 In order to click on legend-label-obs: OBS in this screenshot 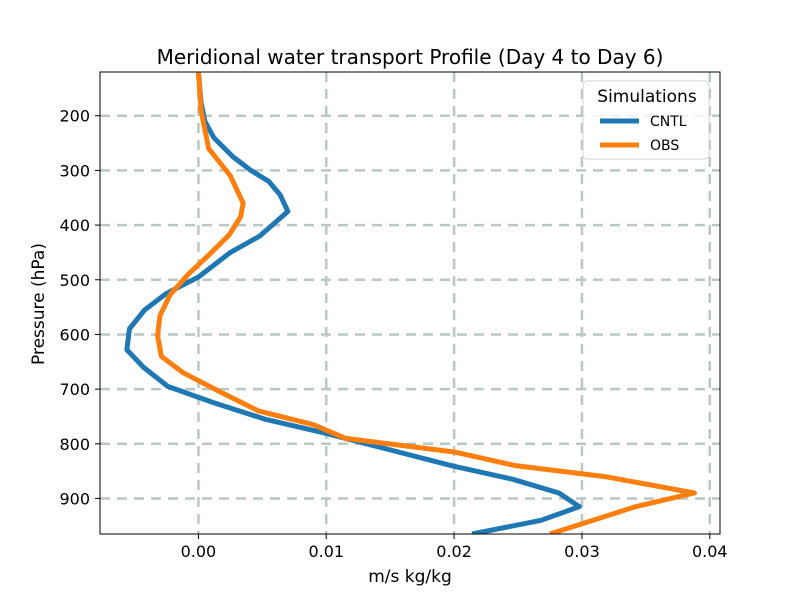, I will do `click(664, 146)`.